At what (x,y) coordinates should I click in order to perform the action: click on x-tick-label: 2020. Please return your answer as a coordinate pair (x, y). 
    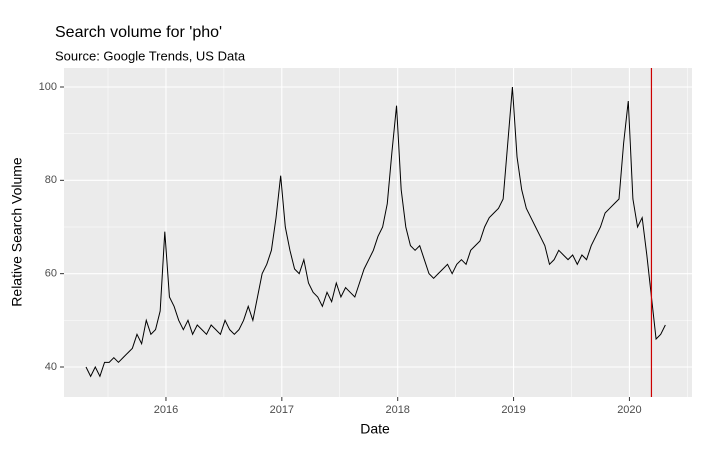
    Looking at the image, I should click on (629, 410).